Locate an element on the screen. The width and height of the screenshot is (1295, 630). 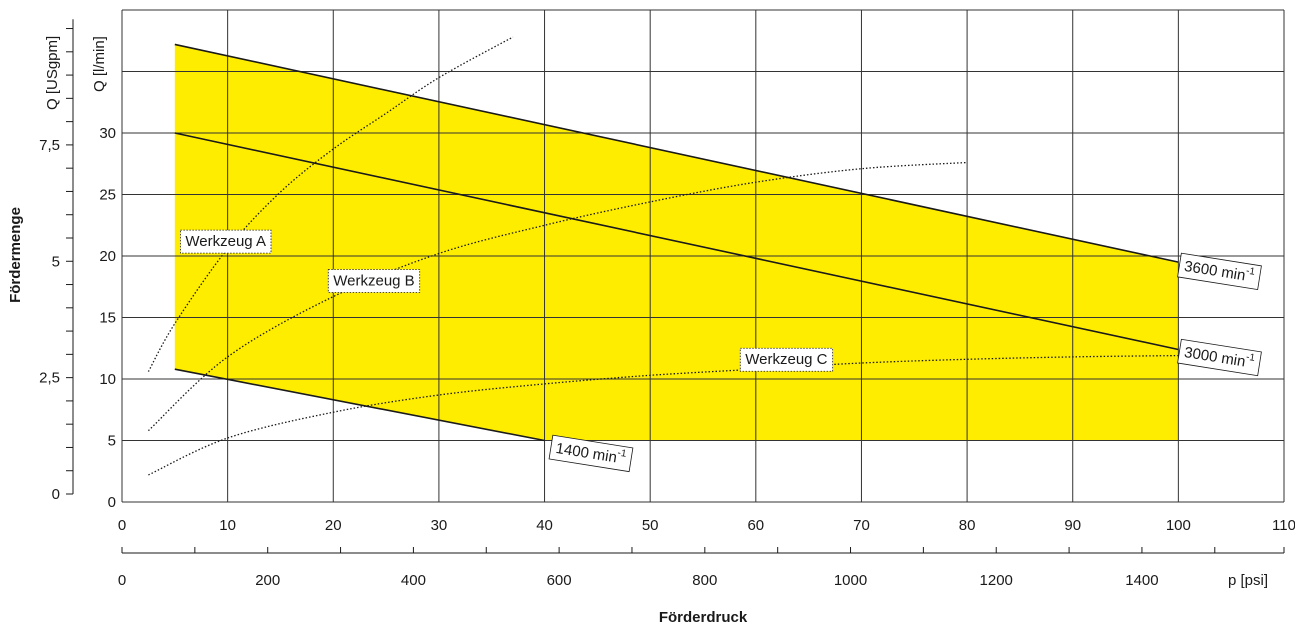
x-primary-tick-label: 80 is located at coordinates (967, 525).